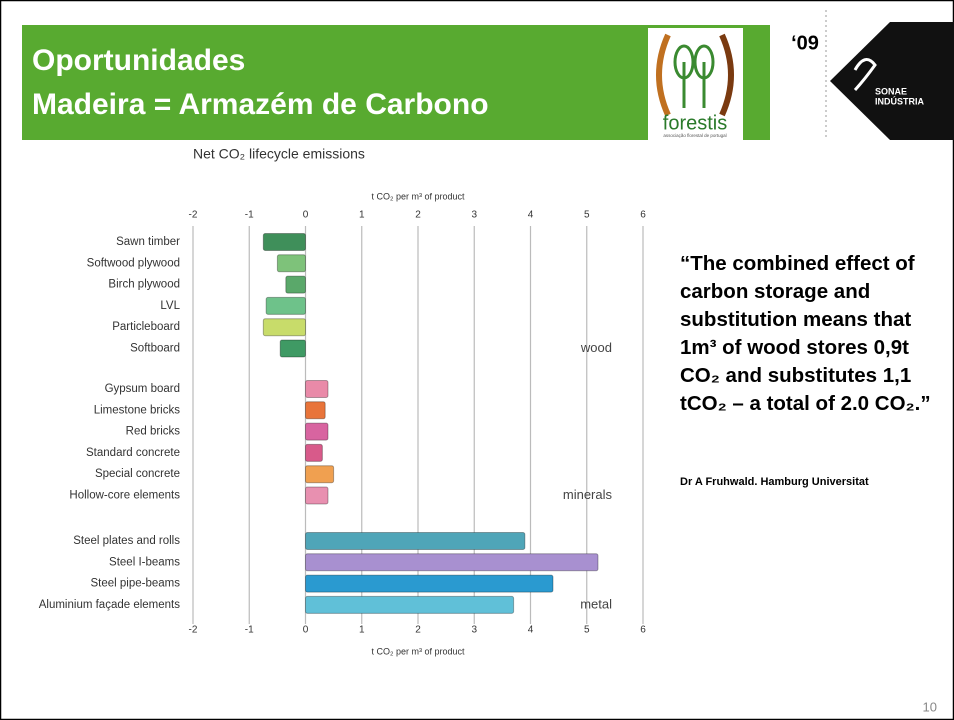 This screenshot has height=720, width=954. Describe the element at coordinates (891, 91) in the screenshot. I see `sonae-text: SONAE` at that location.